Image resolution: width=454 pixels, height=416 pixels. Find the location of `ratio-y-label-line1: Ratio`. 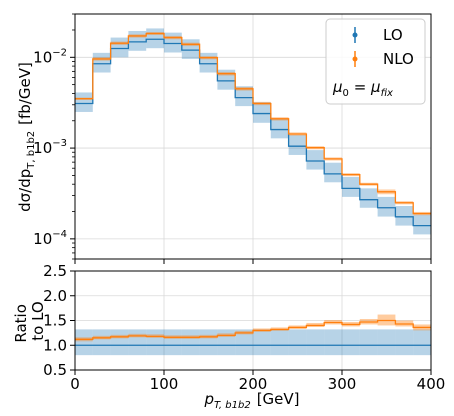

ratio-y-label-line1: Ratio is located at coordinates (21, 323).